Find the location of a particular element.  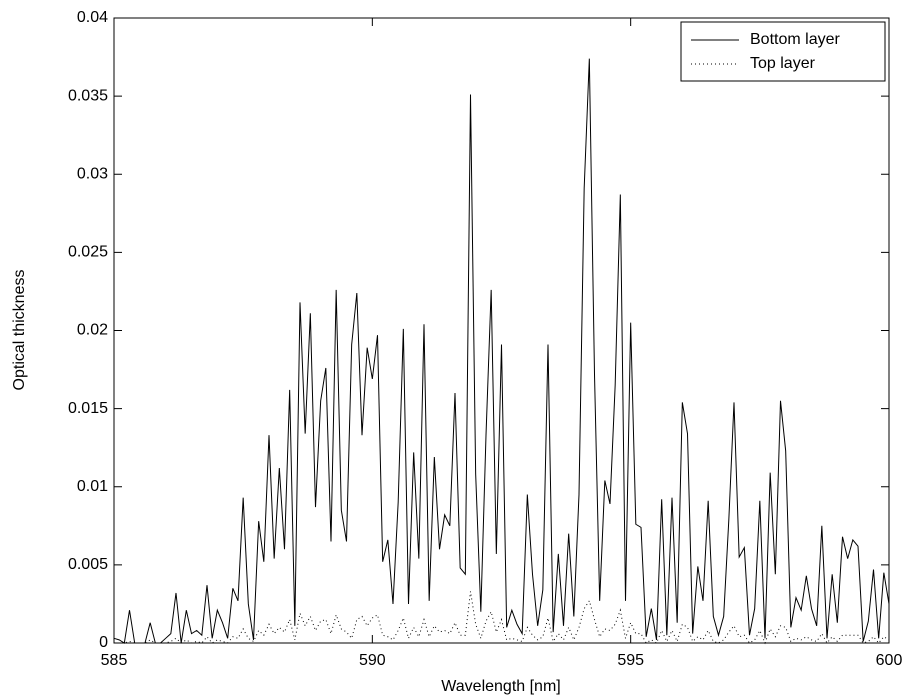

legend-label: Top layer is located at coordinates (783, 63).